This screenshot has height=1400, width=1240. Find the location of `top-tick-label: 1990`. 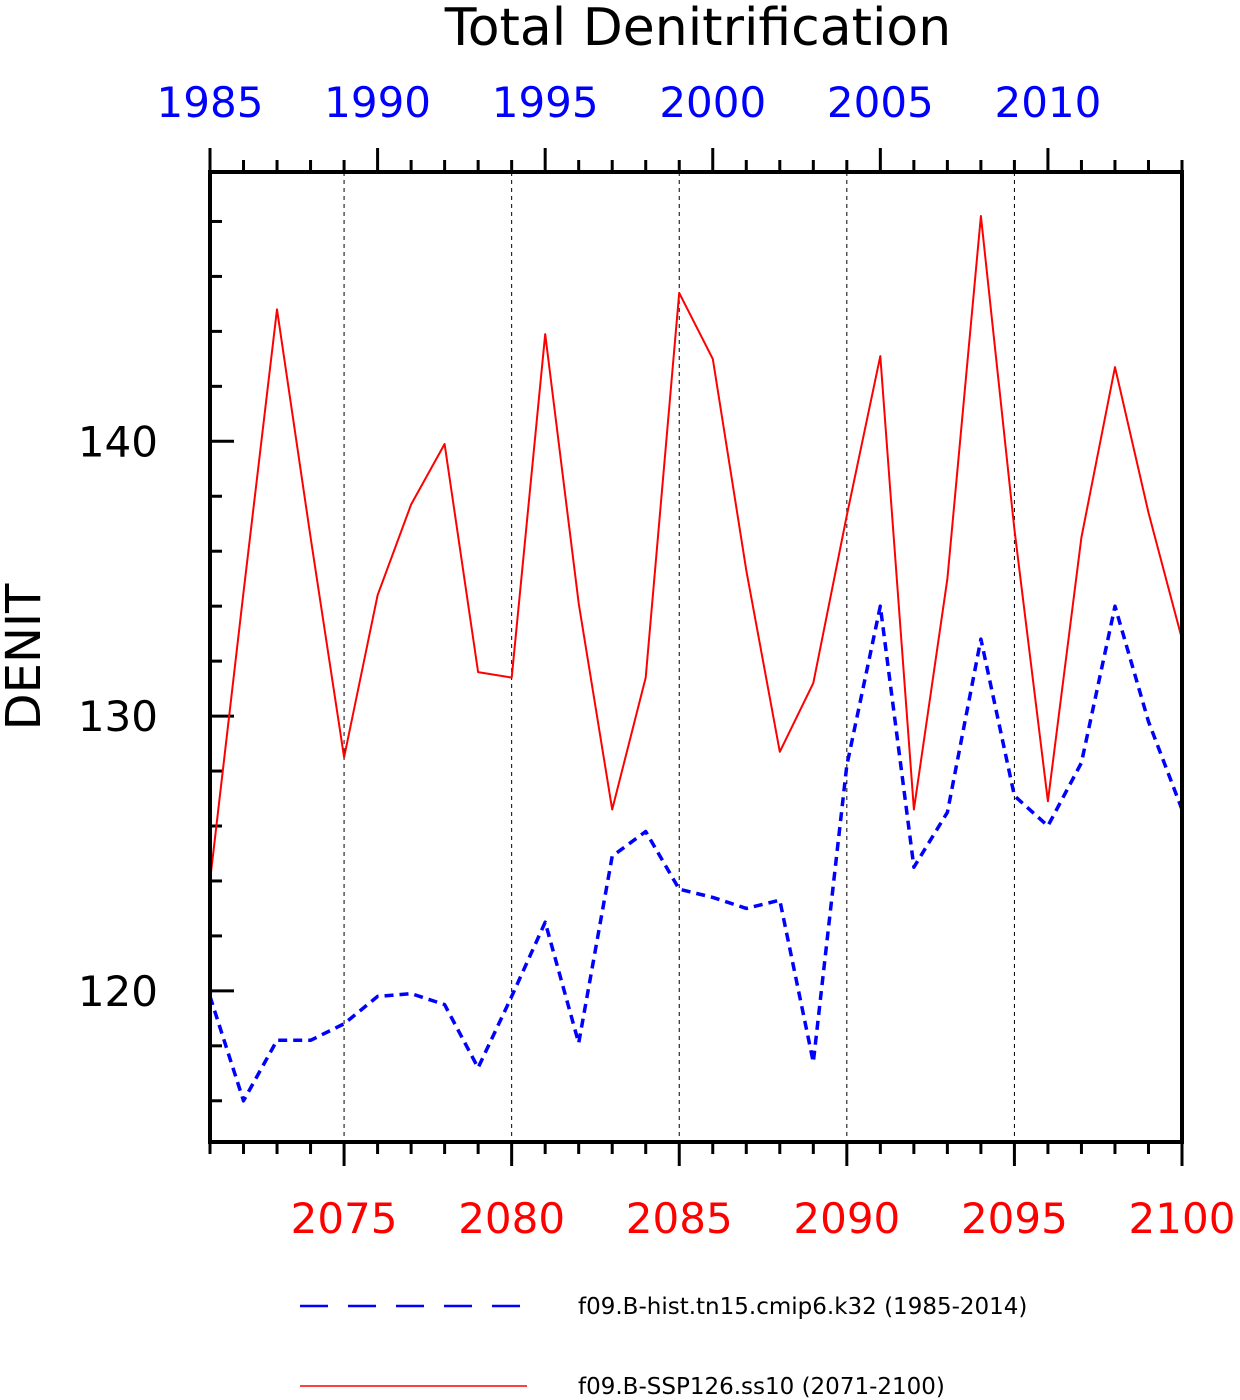

top-tick-label: 1990 is located at coordinates (377, 102).